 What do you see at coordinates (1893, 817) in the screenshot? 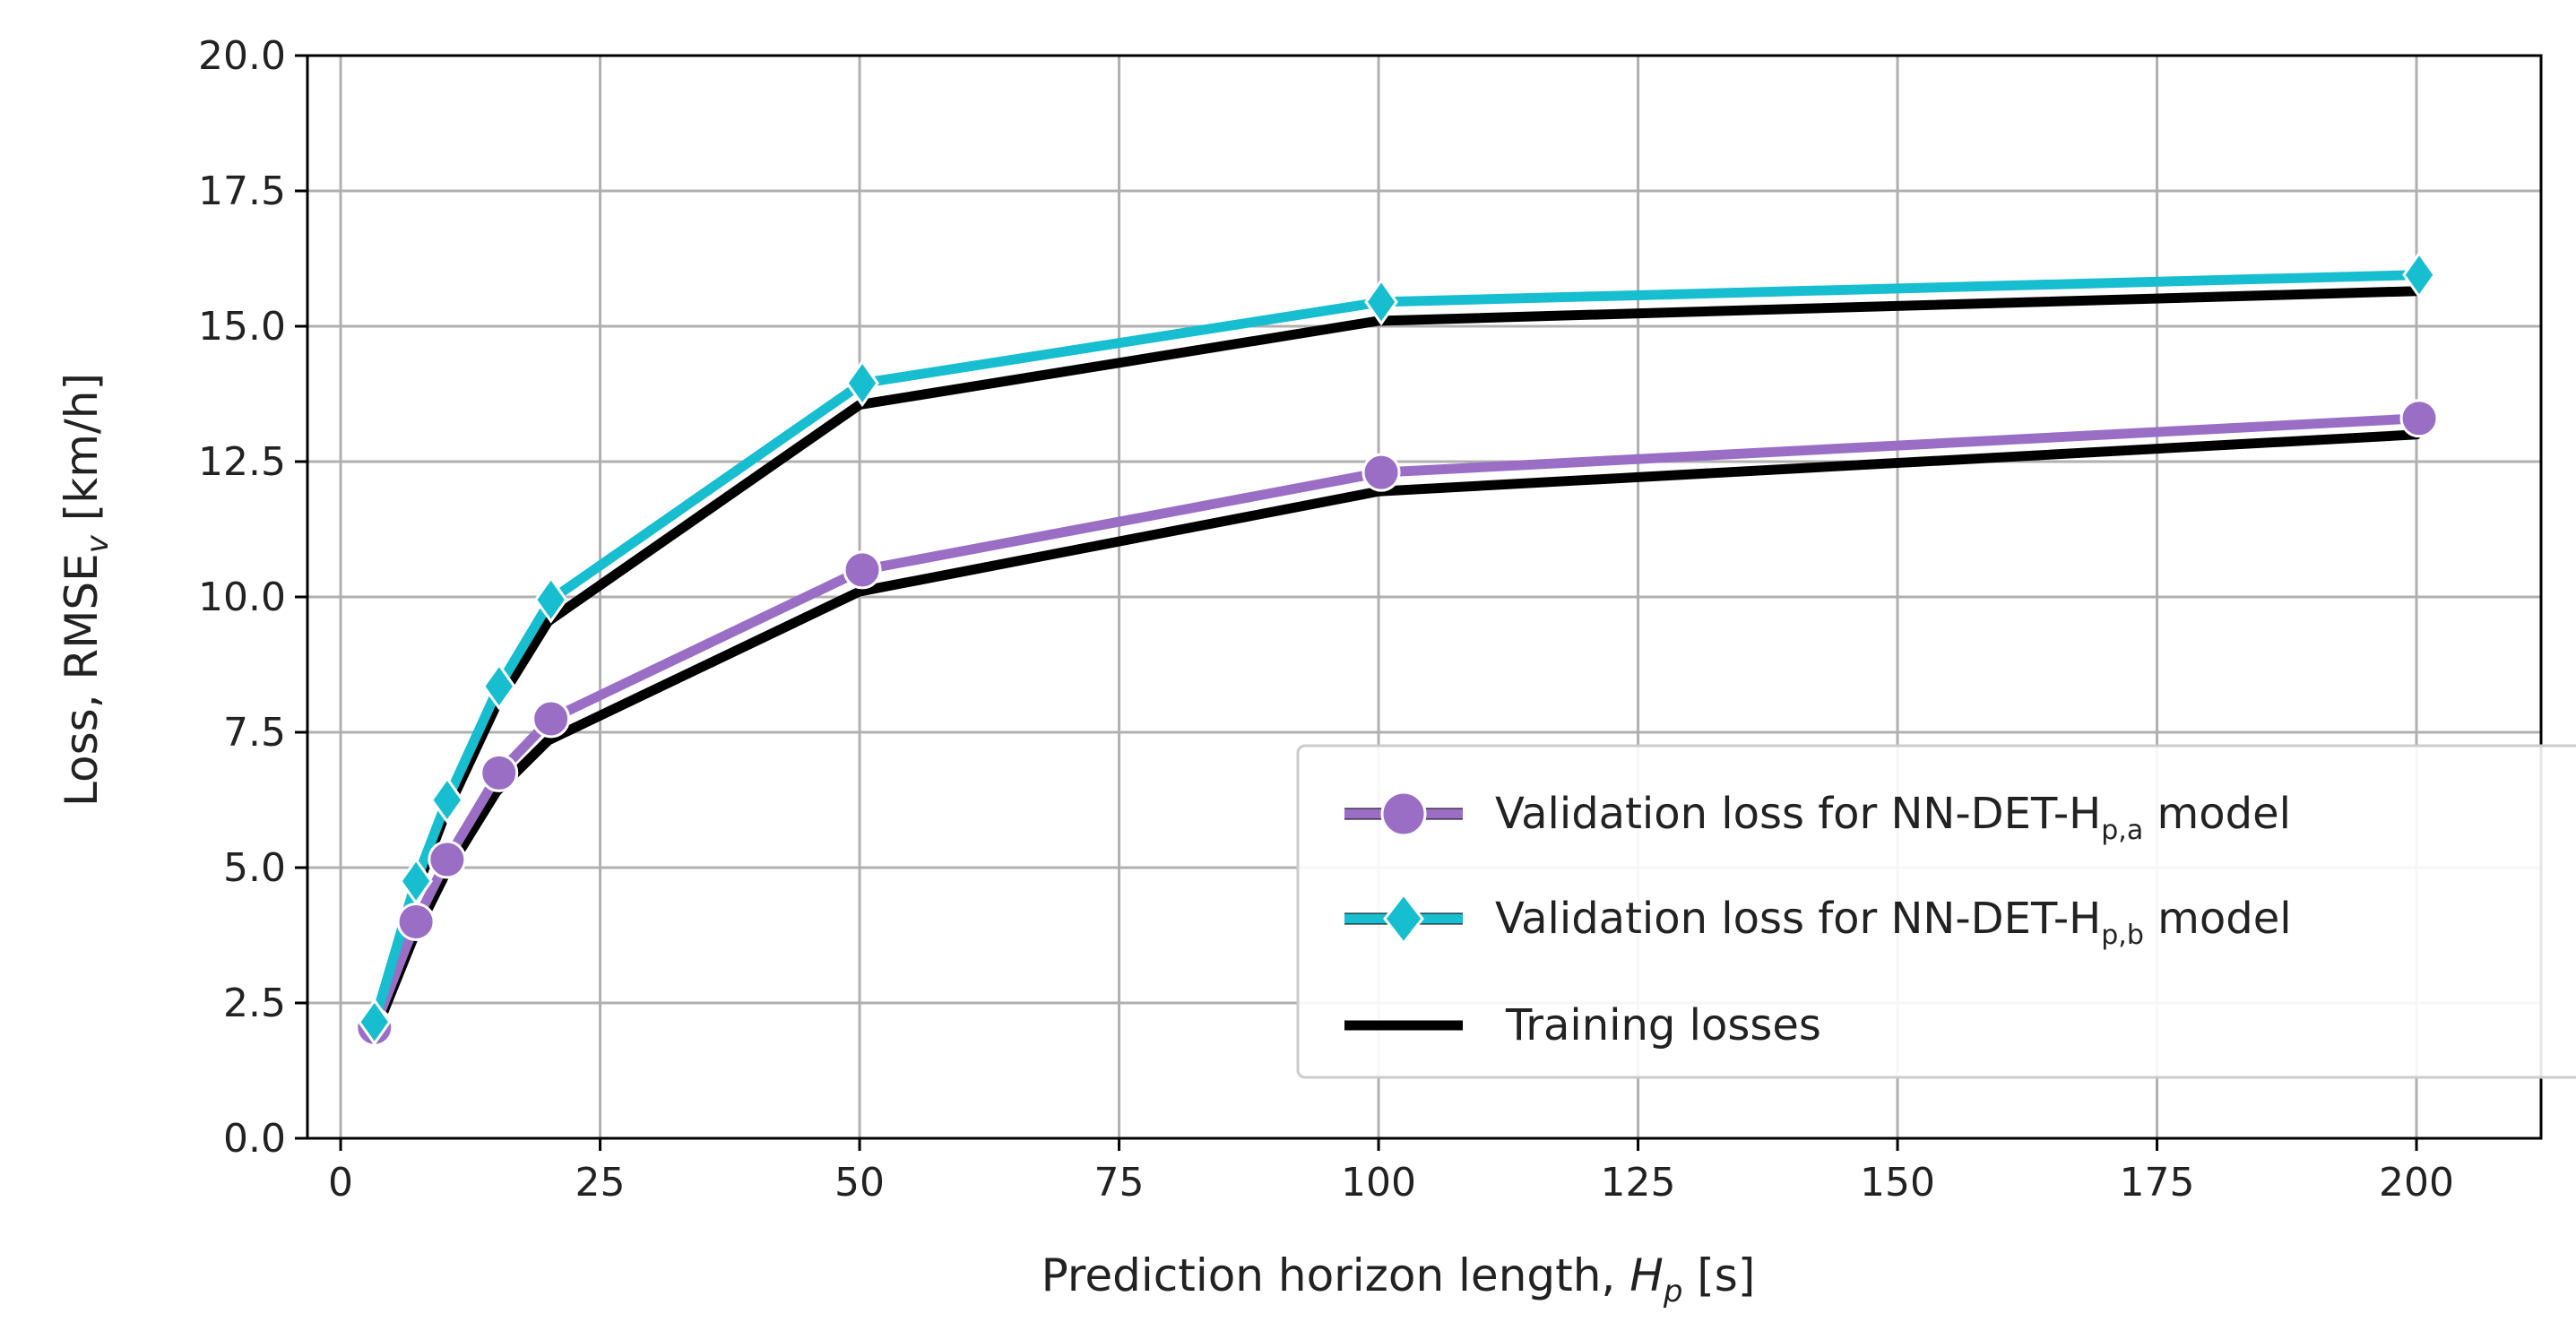
I see `legend-label-val-a: Validation loss for NN-DET-Hp,a model` at bounding box center [1893, 817].